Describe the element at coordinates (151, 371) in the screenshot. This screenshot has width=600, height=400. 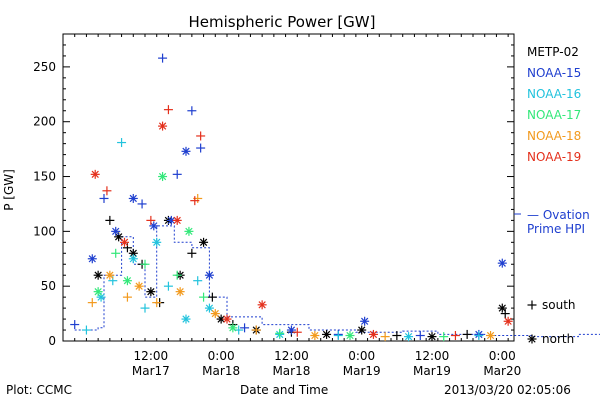
I see `x-tick-date: Mar17` at that location.